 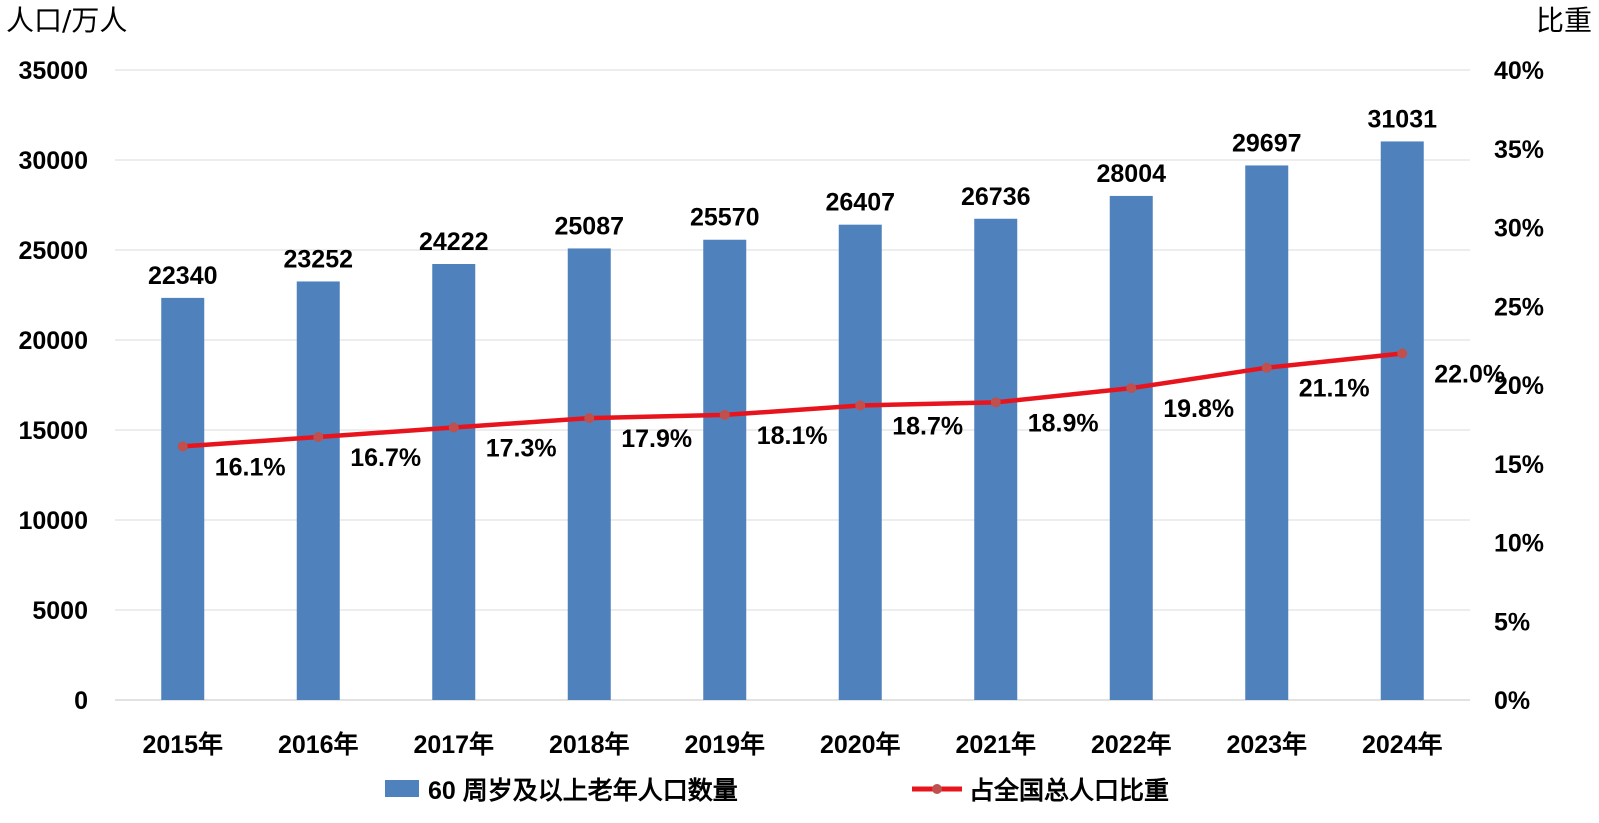 What do you see at coordinates (1402, 119) in the screenshot?
I see `bar-value-label-2024: 31031` at bounding box center [1402, 119].